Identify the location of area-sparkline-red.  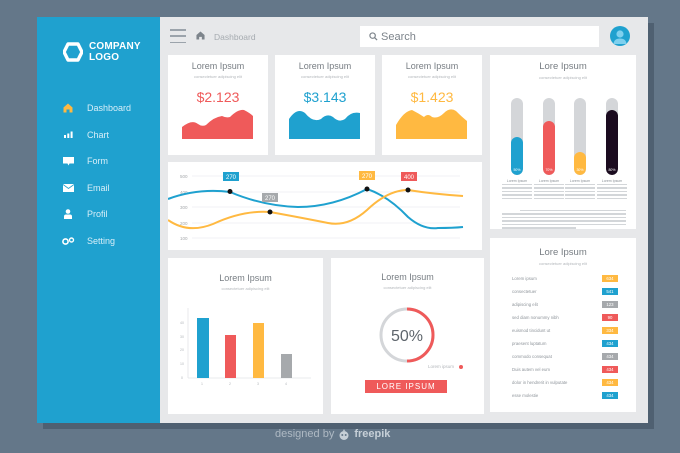
(217, 124).